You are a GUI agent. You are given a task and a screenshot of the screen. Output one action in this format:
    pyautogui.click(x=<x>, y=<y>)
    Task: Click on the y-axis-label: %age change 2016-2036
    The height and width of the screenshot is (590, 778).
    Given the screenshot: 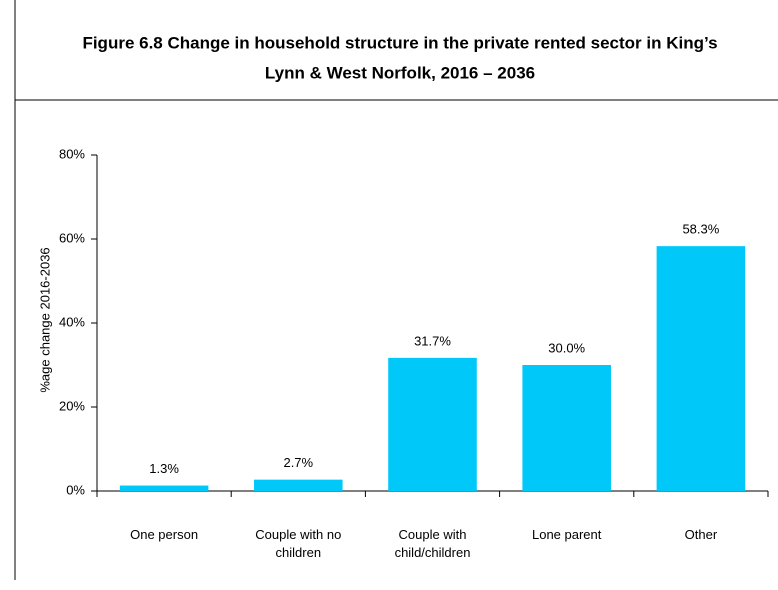 What is the action you would take?
    pyautogui.click(x=44, y=319)
    